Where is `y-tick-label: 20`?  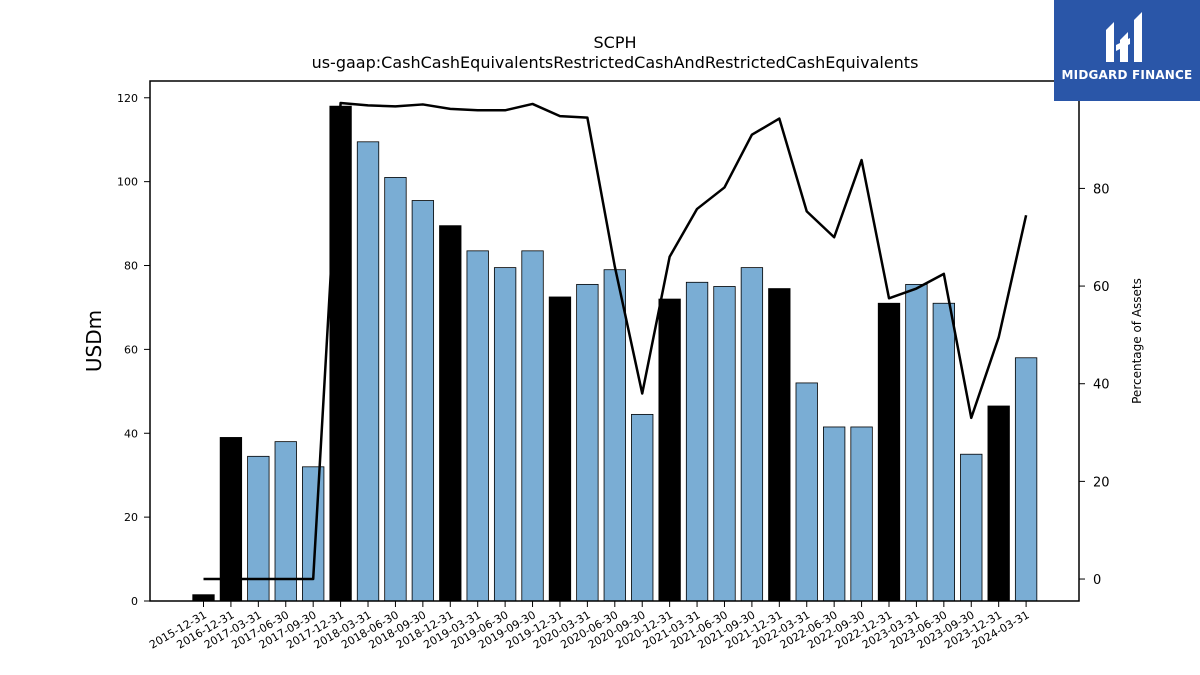
y-tick-label: 20 is located at coordinates (131, 517).